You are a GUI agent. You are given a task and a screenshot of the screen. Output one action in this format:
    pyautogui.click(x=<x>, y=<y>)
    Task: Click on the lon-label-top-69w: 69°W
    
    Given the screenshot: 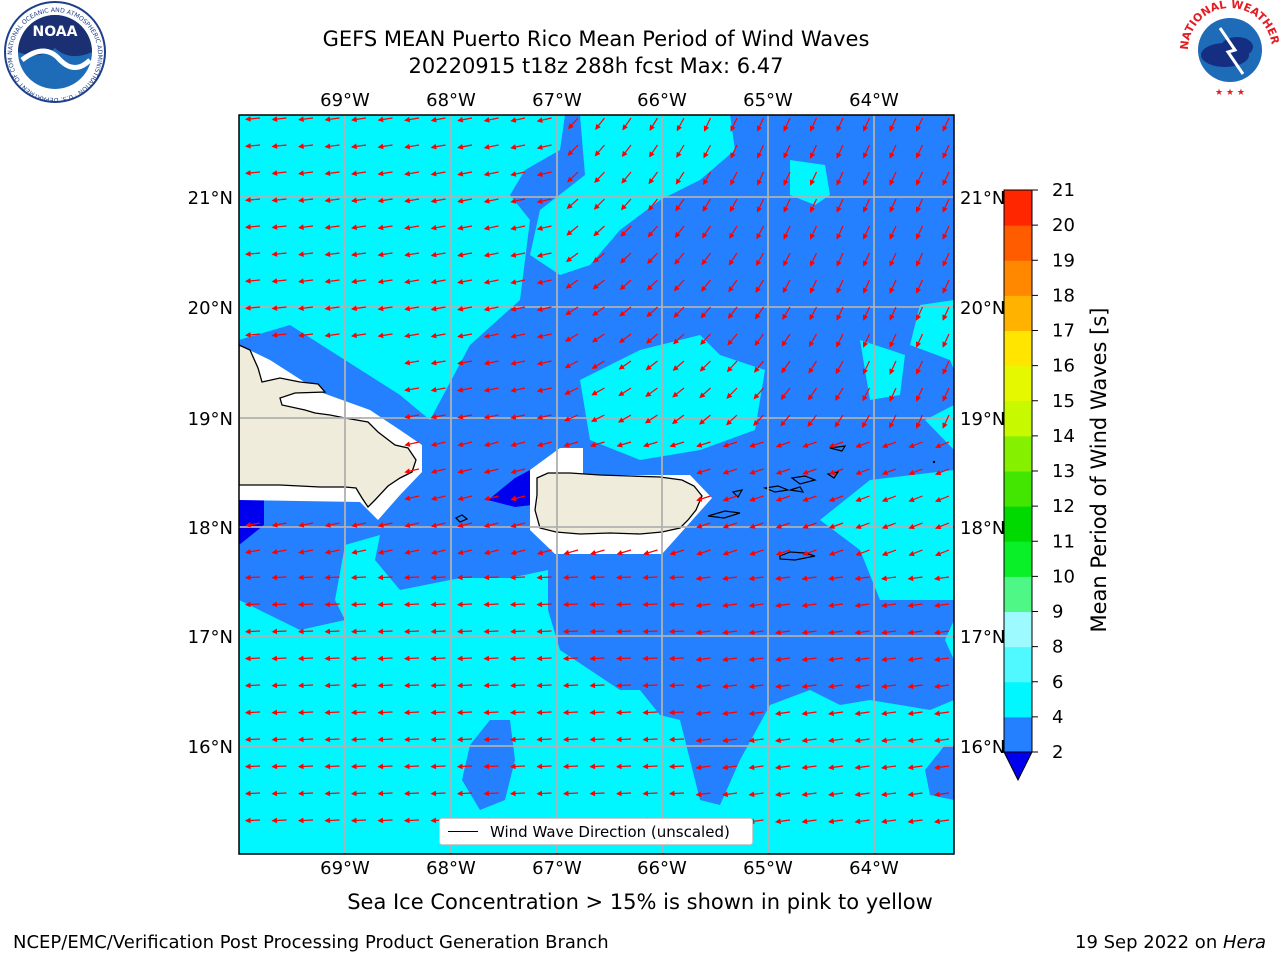 What is the action you would take?
    pyautogui.click(x=345, y=100)
    